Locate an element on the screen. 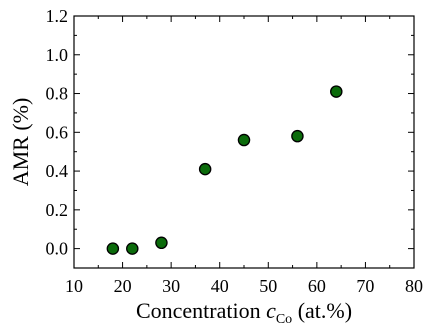  x-tick-label: 20 is located at coordinates (123, 286).